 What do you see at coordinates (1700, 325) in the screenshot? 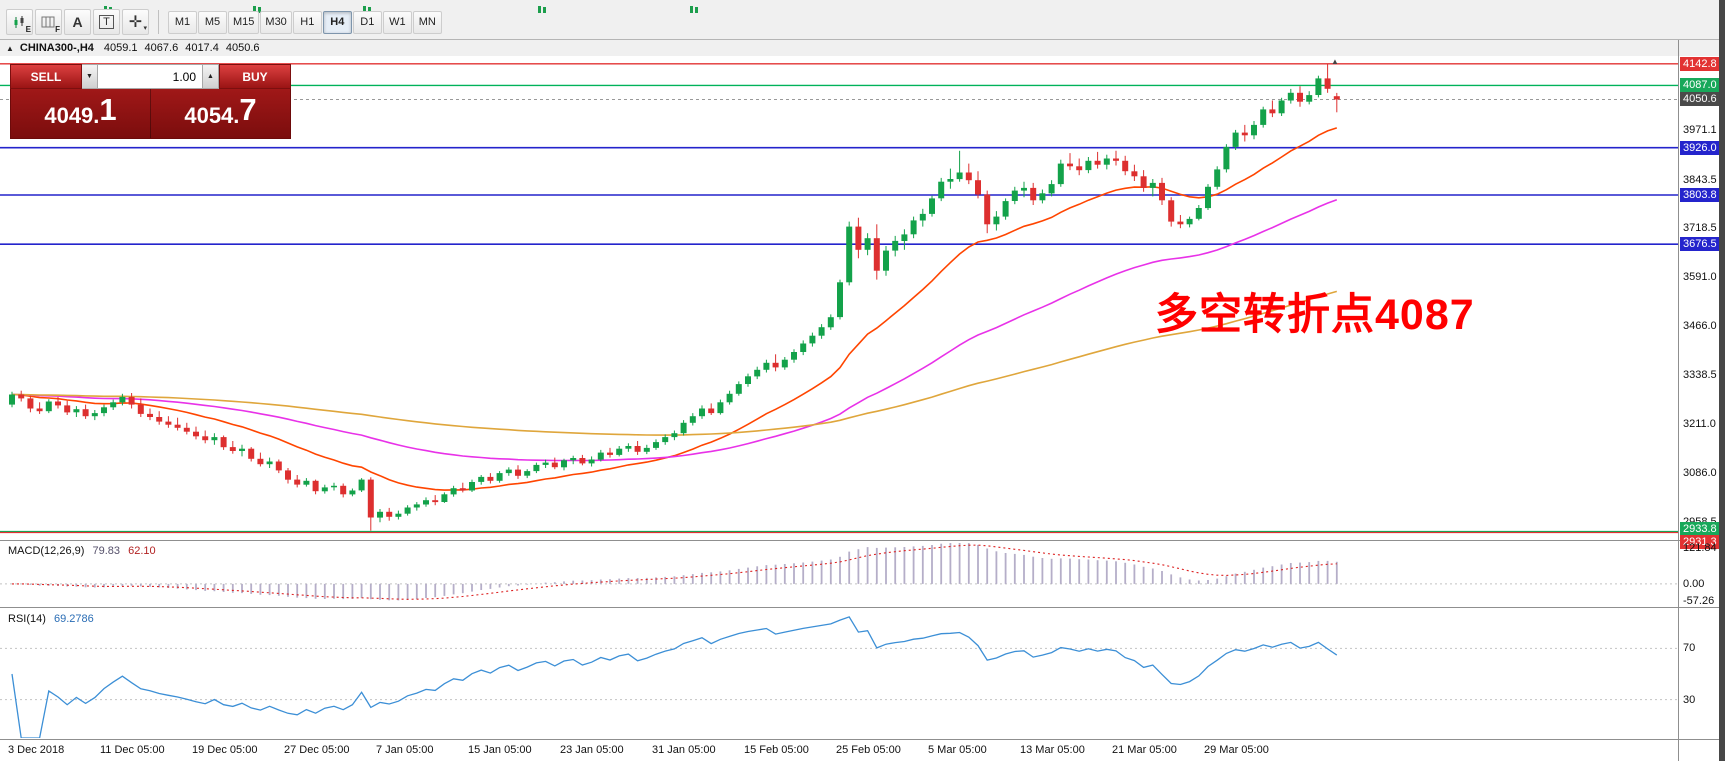
I see `price-axis-label: 3466.0` at bounding box center [1700, 325].